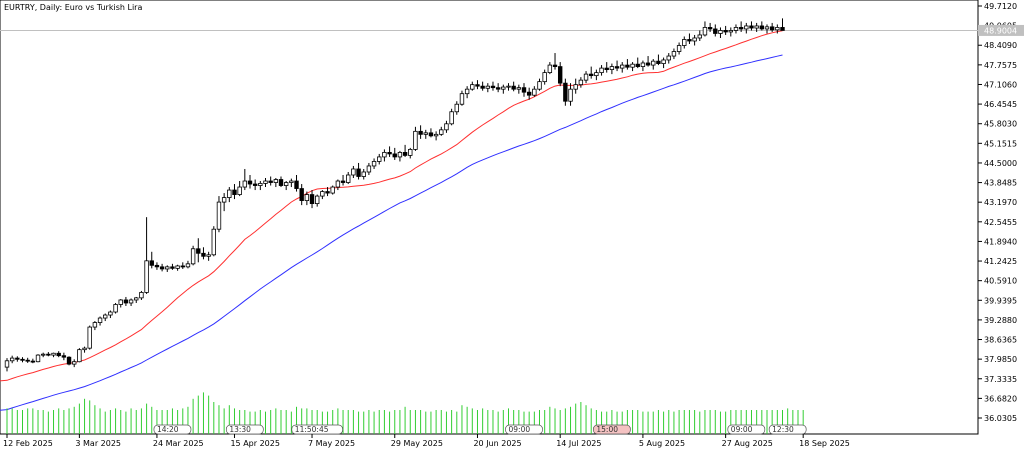  Describe the element at coordinates (783, 429) in the screenshot. I see `event-time-label: 12:30` at that location.